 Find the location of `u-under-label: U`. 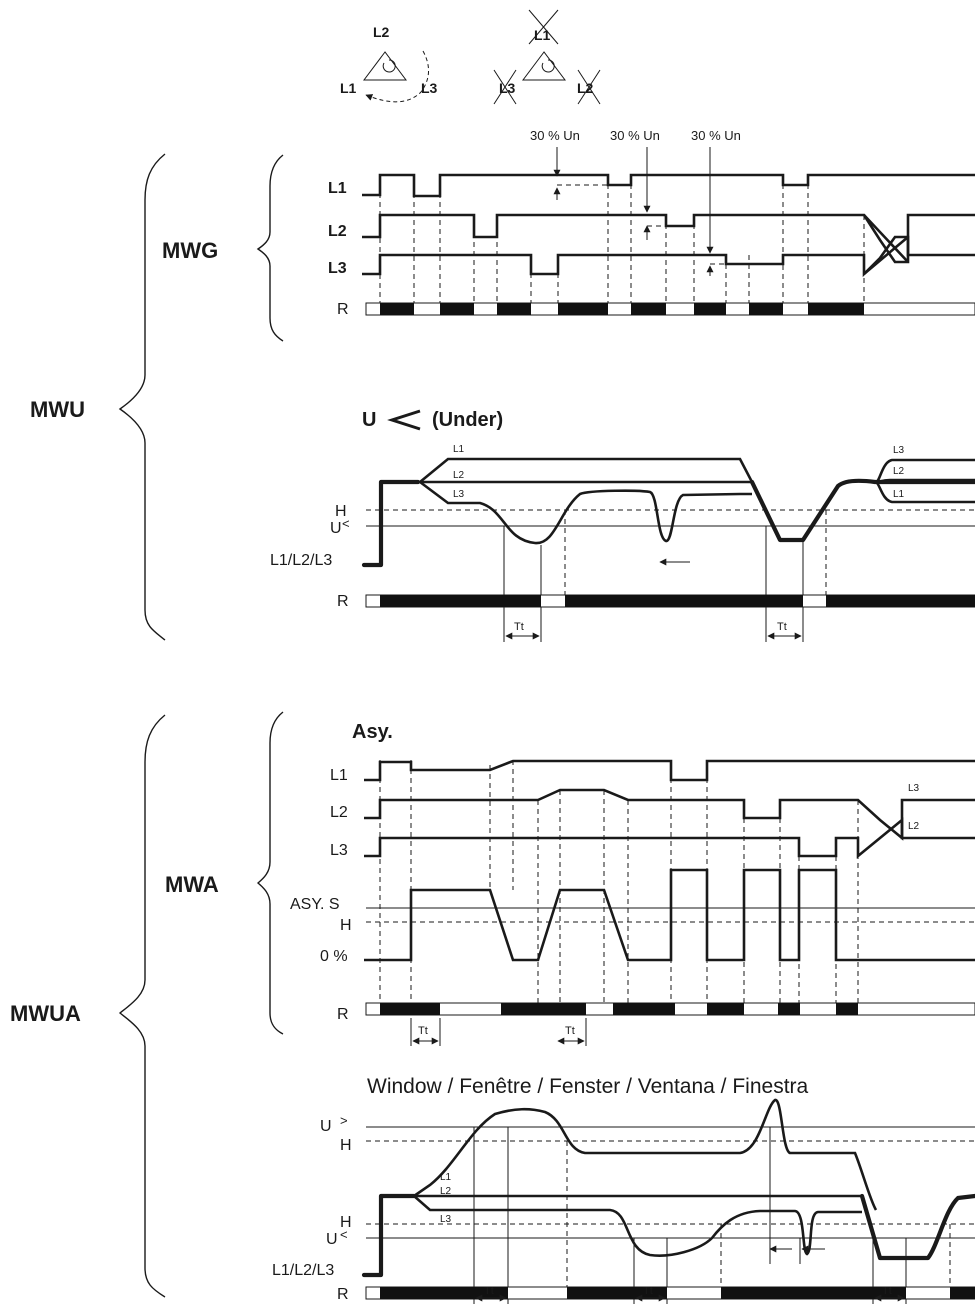

u-under-label: U is located at coordinates (332, 1239).